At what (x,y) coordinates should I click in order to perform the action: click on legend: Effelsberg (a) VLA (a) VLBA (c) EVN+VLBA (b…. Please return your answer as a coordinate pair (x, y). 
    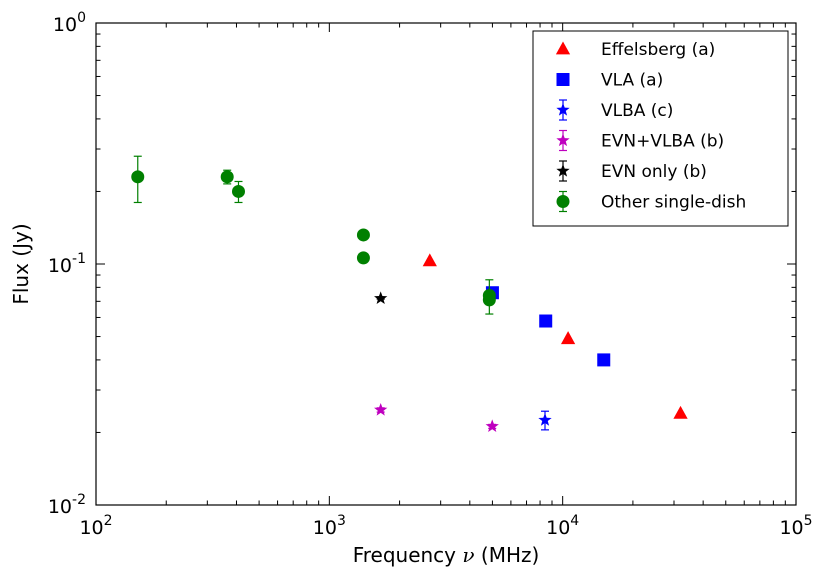
    Looking at the image, I should click on (660, 128).